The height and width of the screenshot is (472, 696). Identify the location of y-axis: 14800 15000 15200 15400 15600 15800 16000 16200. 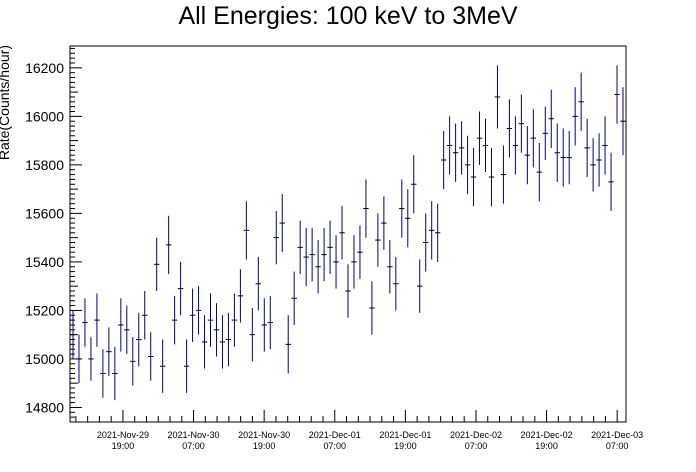
(53, 235).